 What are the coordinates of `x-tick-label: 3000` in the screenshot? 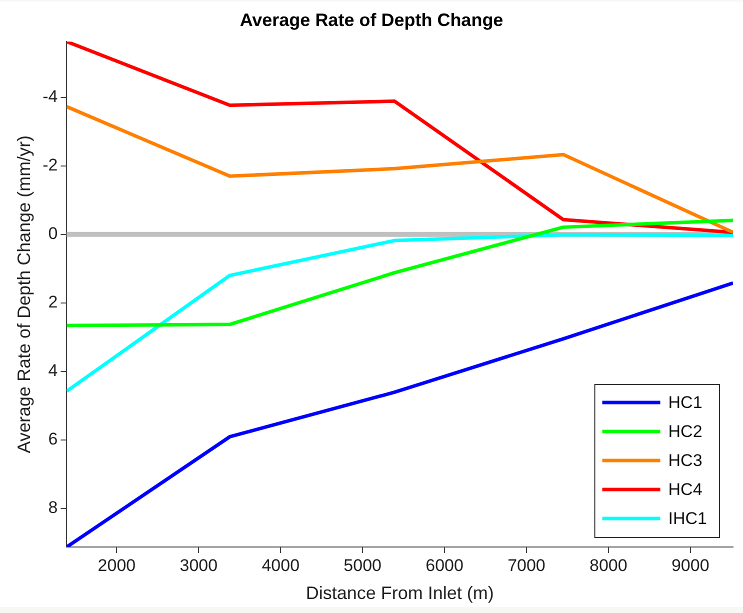 It's located at (199, 565).